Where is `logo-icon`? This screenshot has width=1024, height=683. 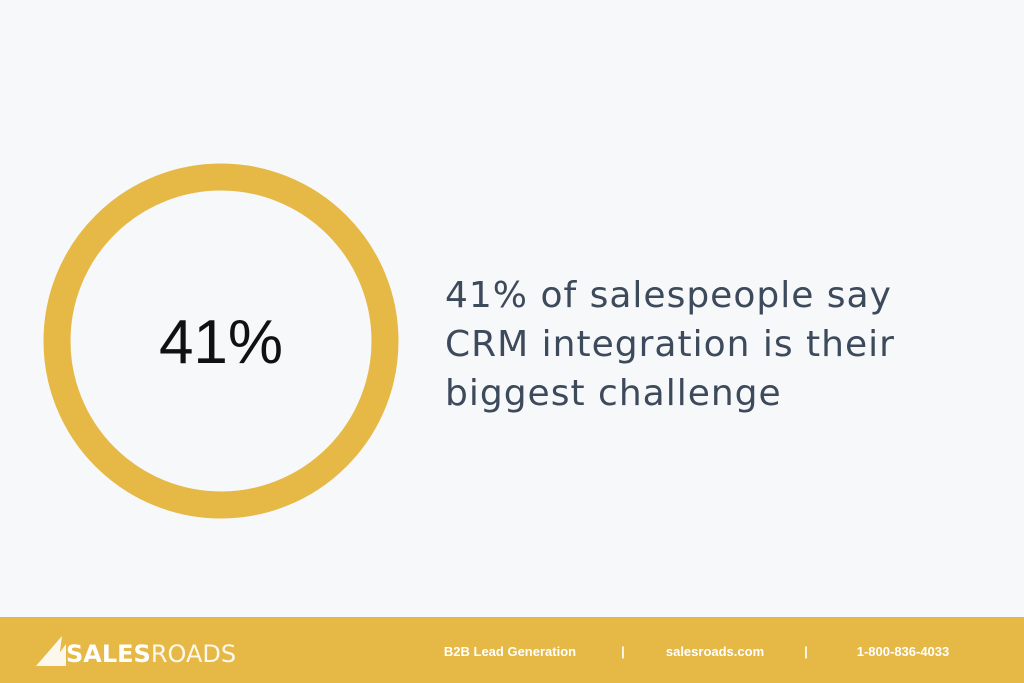 logo-icon is located at coordinates (51, 651).